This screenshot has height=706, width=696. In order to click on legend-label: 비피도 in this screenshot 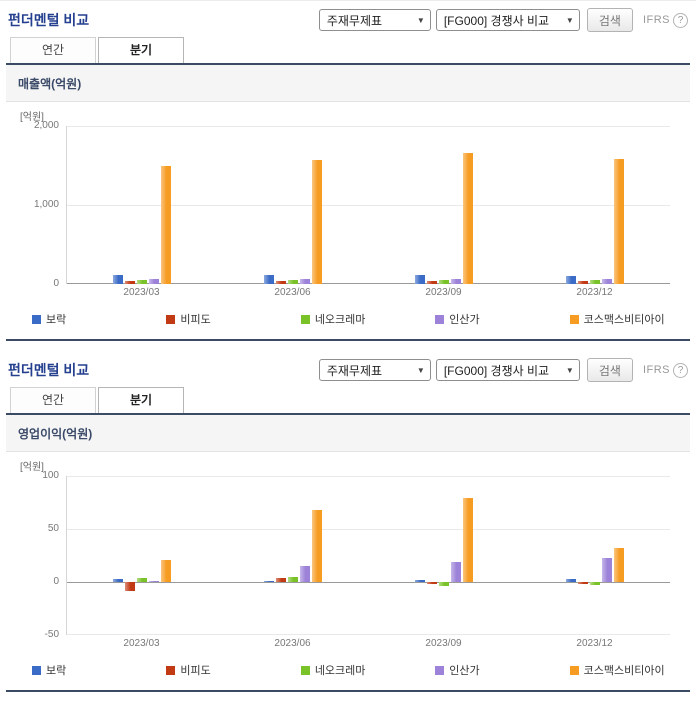, I will do `click(195, 671)`.